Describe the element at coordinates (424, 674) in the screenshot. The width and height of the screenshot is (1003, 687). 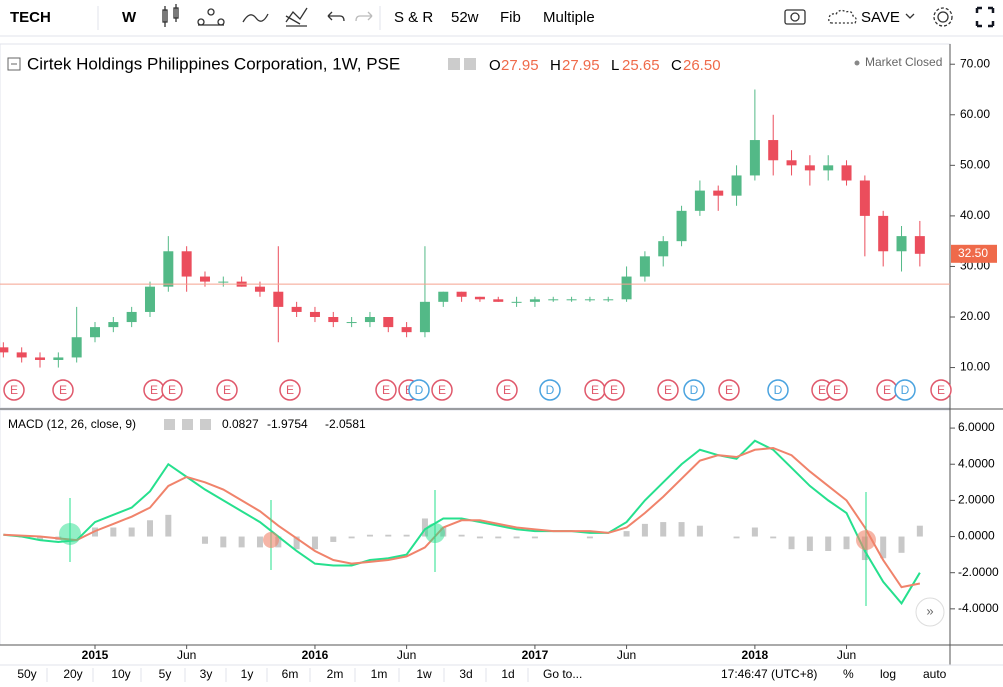
I see `range-button: 1w` at that location.